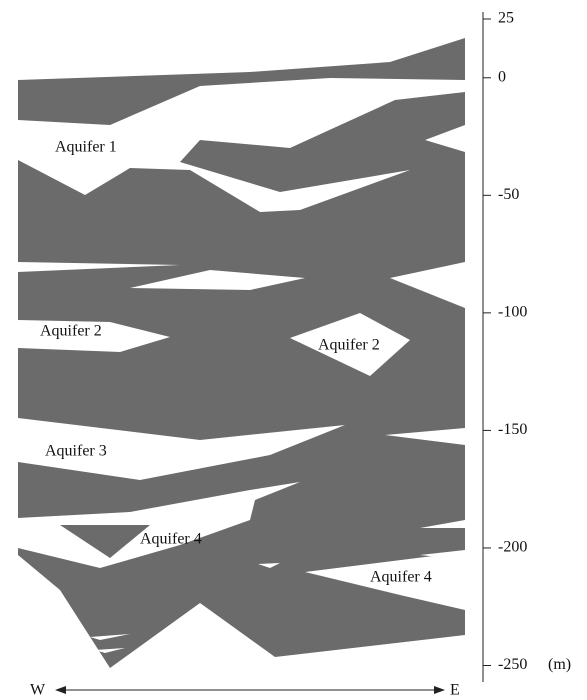 The height and width of the screenshot is (700, 587). Describe the element at coordinates (38, 690) in the screenshot. I see `west-label: W` at that location.